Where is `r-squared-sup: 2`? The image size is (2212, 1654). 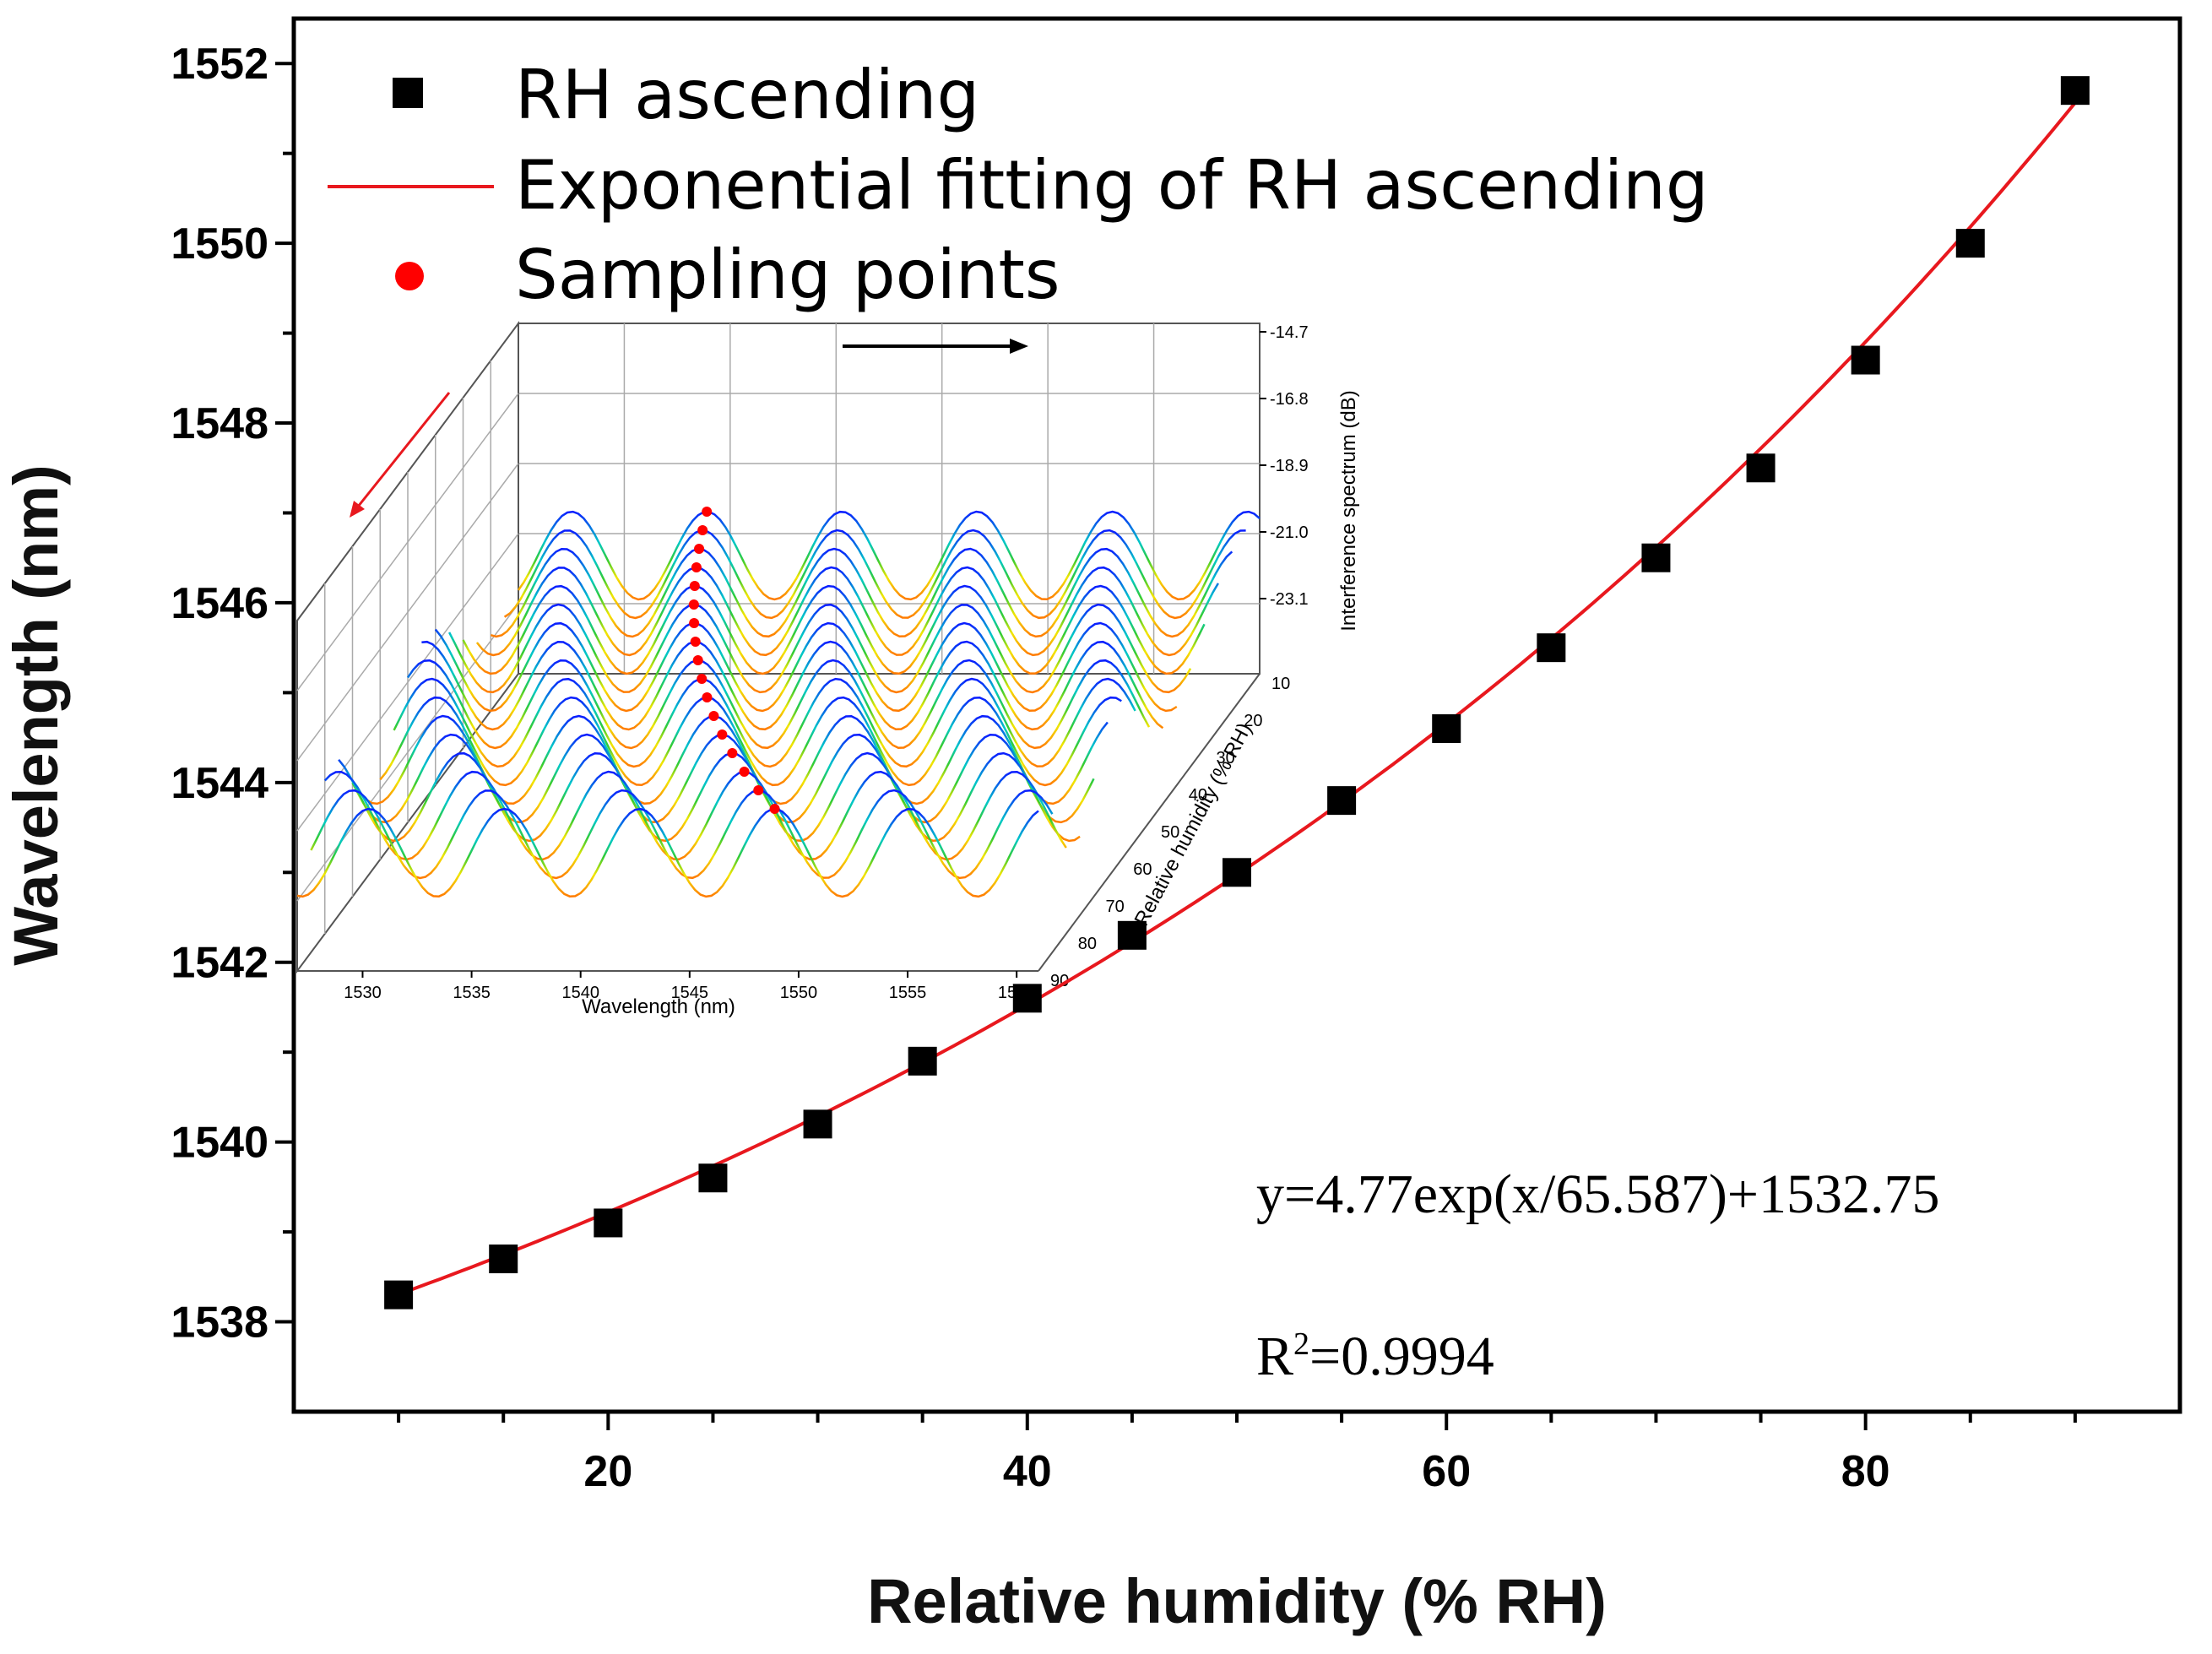
r-squared-sup: 2 is located at coordinates (1301, 1344).